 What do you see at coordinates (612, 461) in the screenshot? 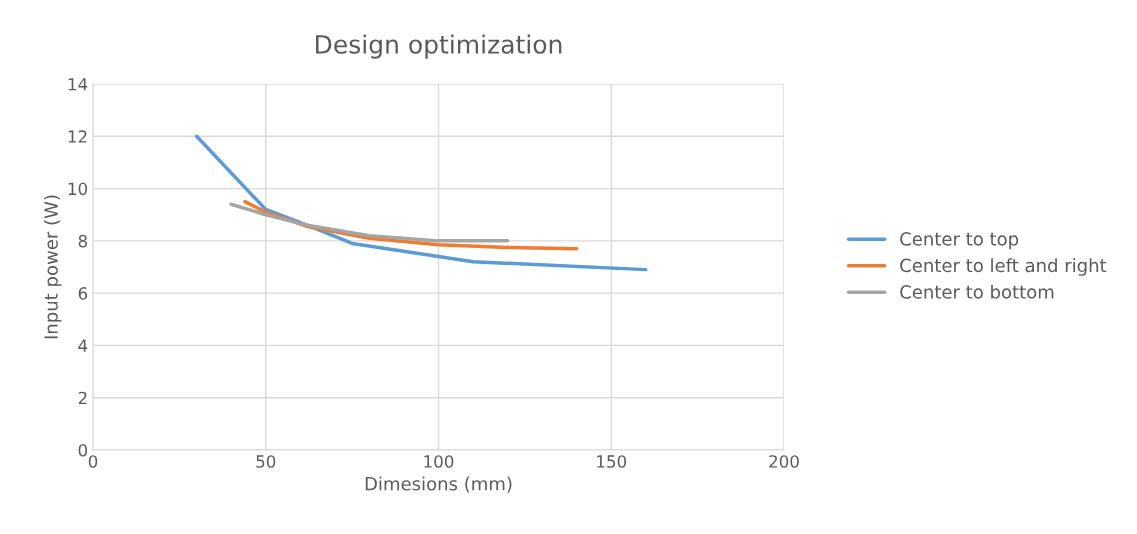
I see `x-tick-label: 150` at bounding box center [612, 461].